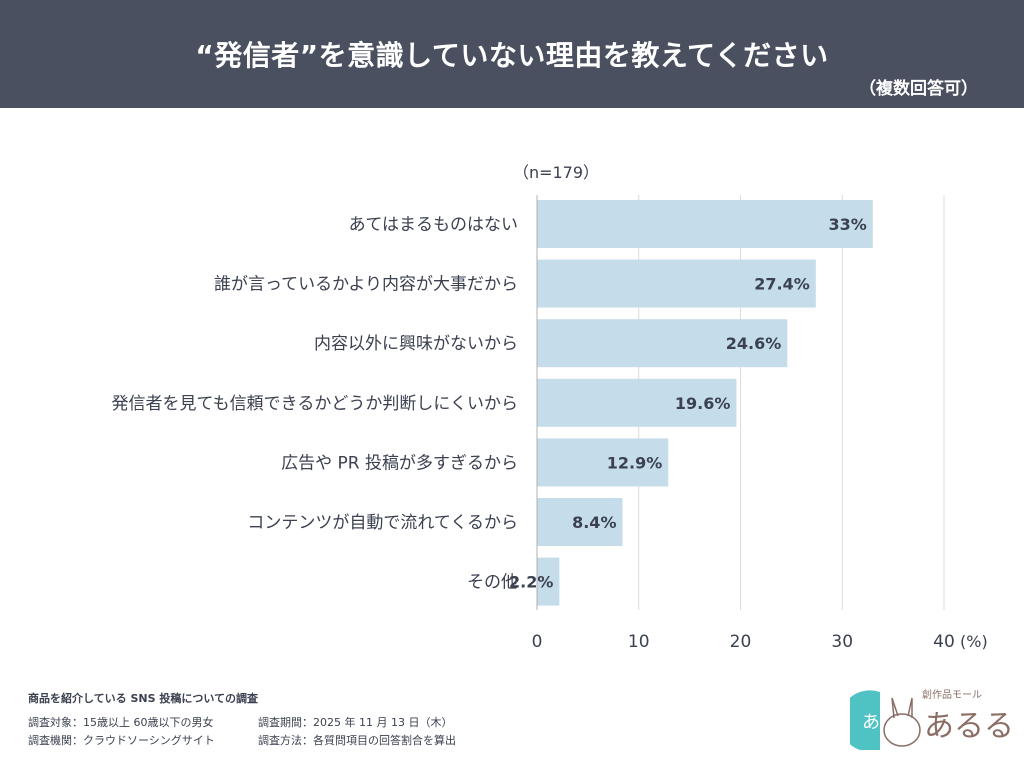  I want to click on chart-title: “発信者”を意識していない理由を教えてください, so click(512, 55).